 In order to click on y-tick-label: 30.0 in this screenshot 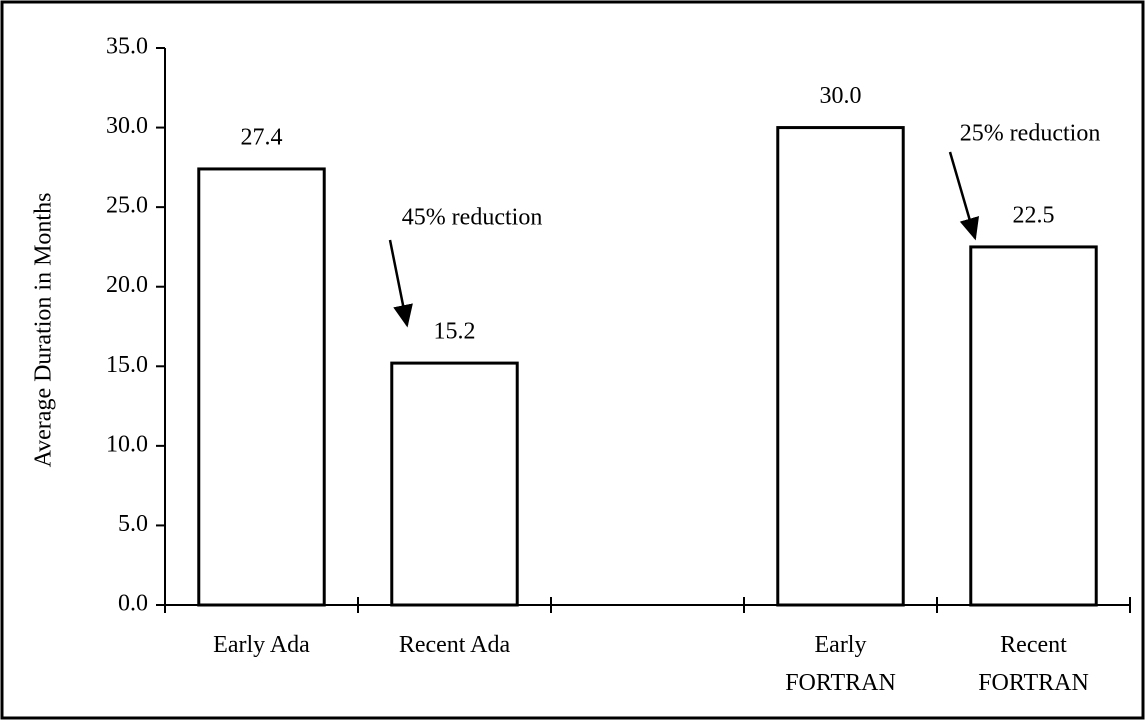, I will do `click(127, 126)`.